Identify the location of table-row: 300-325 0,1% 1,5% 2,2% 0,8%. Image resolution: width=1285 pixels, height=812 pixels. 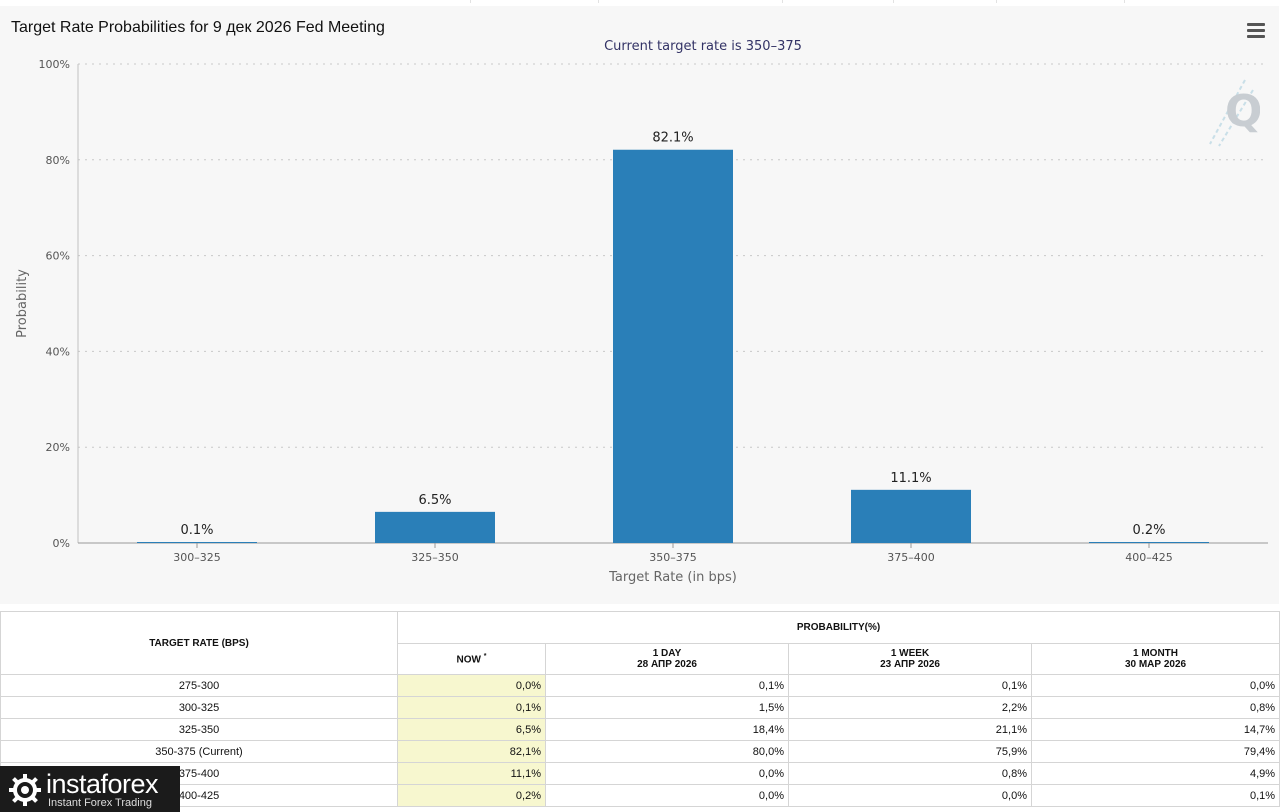
(640, 707).